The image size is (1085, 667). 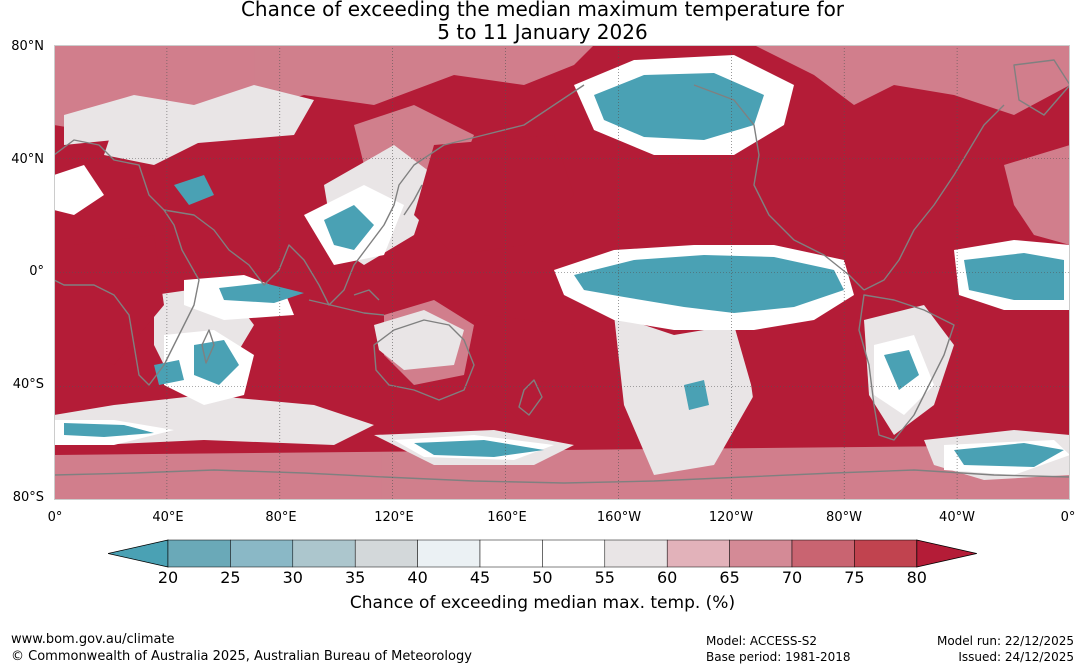 I want to click on color-bar-arrow-low, so click(x=138, y=553).